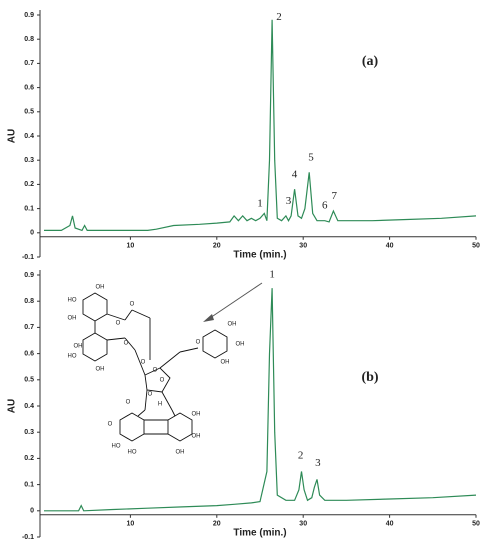 The height and width of the screenshot is (550, 490). Describe the element at coordinates (155, 367) in the screenshot. I see `chemical-structure` at that location.